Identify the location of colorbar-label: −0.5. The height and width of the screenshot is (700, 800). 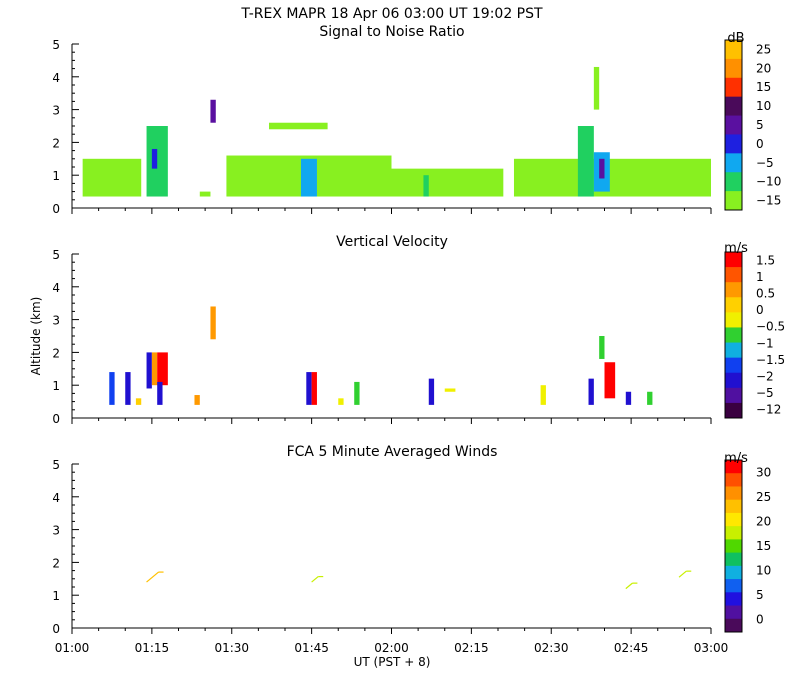
(770, 327).